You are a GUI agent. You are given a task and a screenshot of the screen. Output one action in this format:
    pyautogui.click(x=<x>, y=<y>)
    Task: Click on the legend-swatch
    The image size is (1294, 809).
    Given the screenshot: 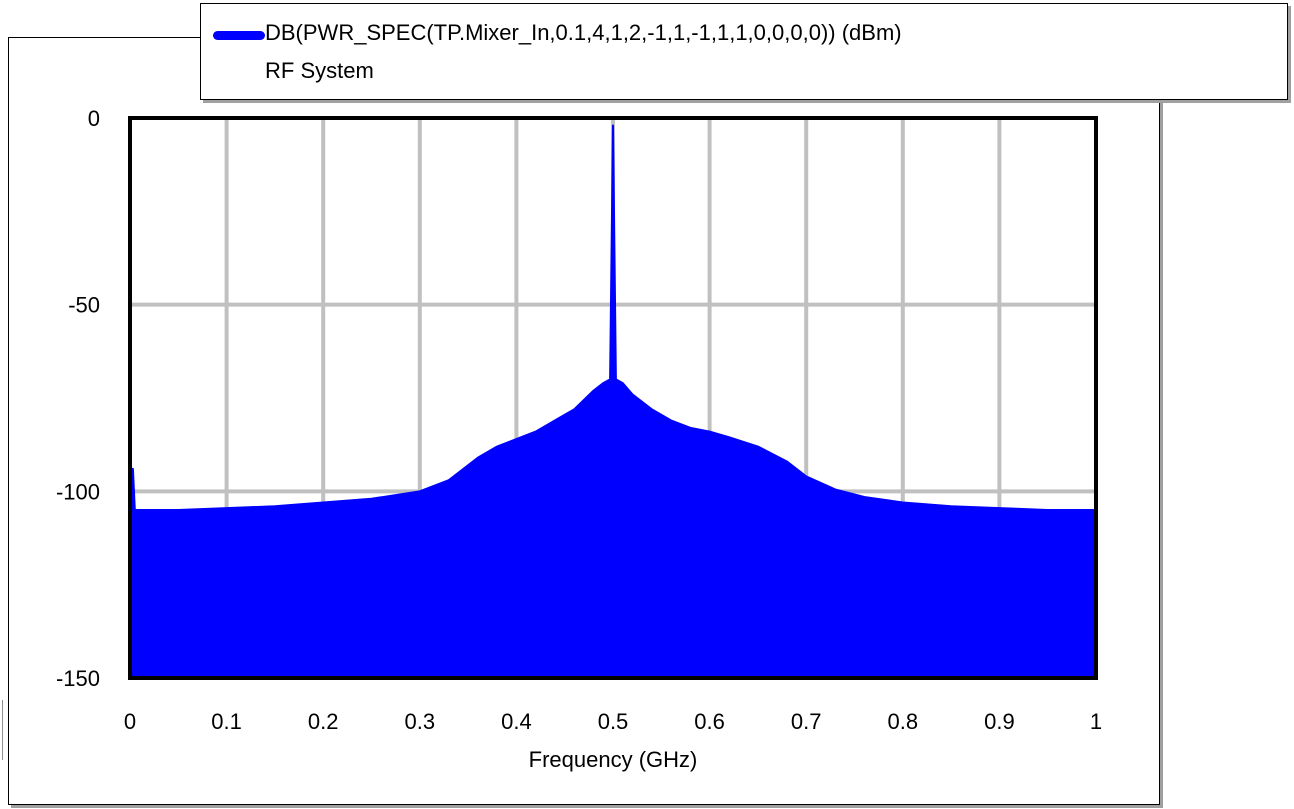 What is the action you would take?
    pyautogui.click(x=239, y=35)
    